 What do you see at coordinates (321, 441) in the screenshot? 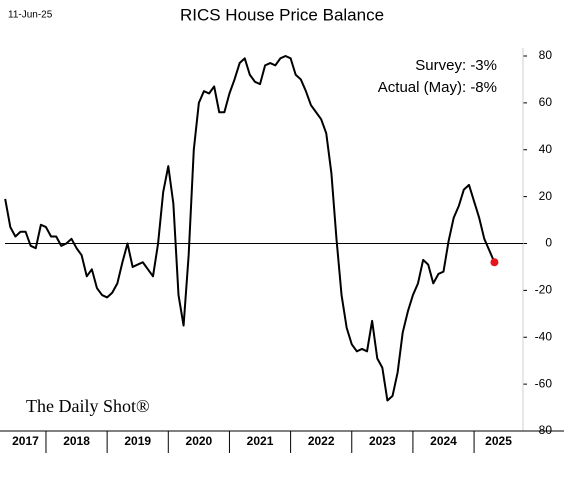
I see `x-tick-label: 2022` at bounding box center [321, 441].